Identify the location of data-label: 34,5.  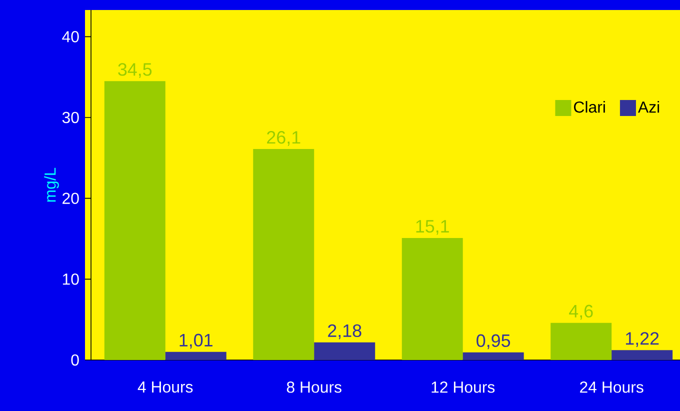
(135, 70).